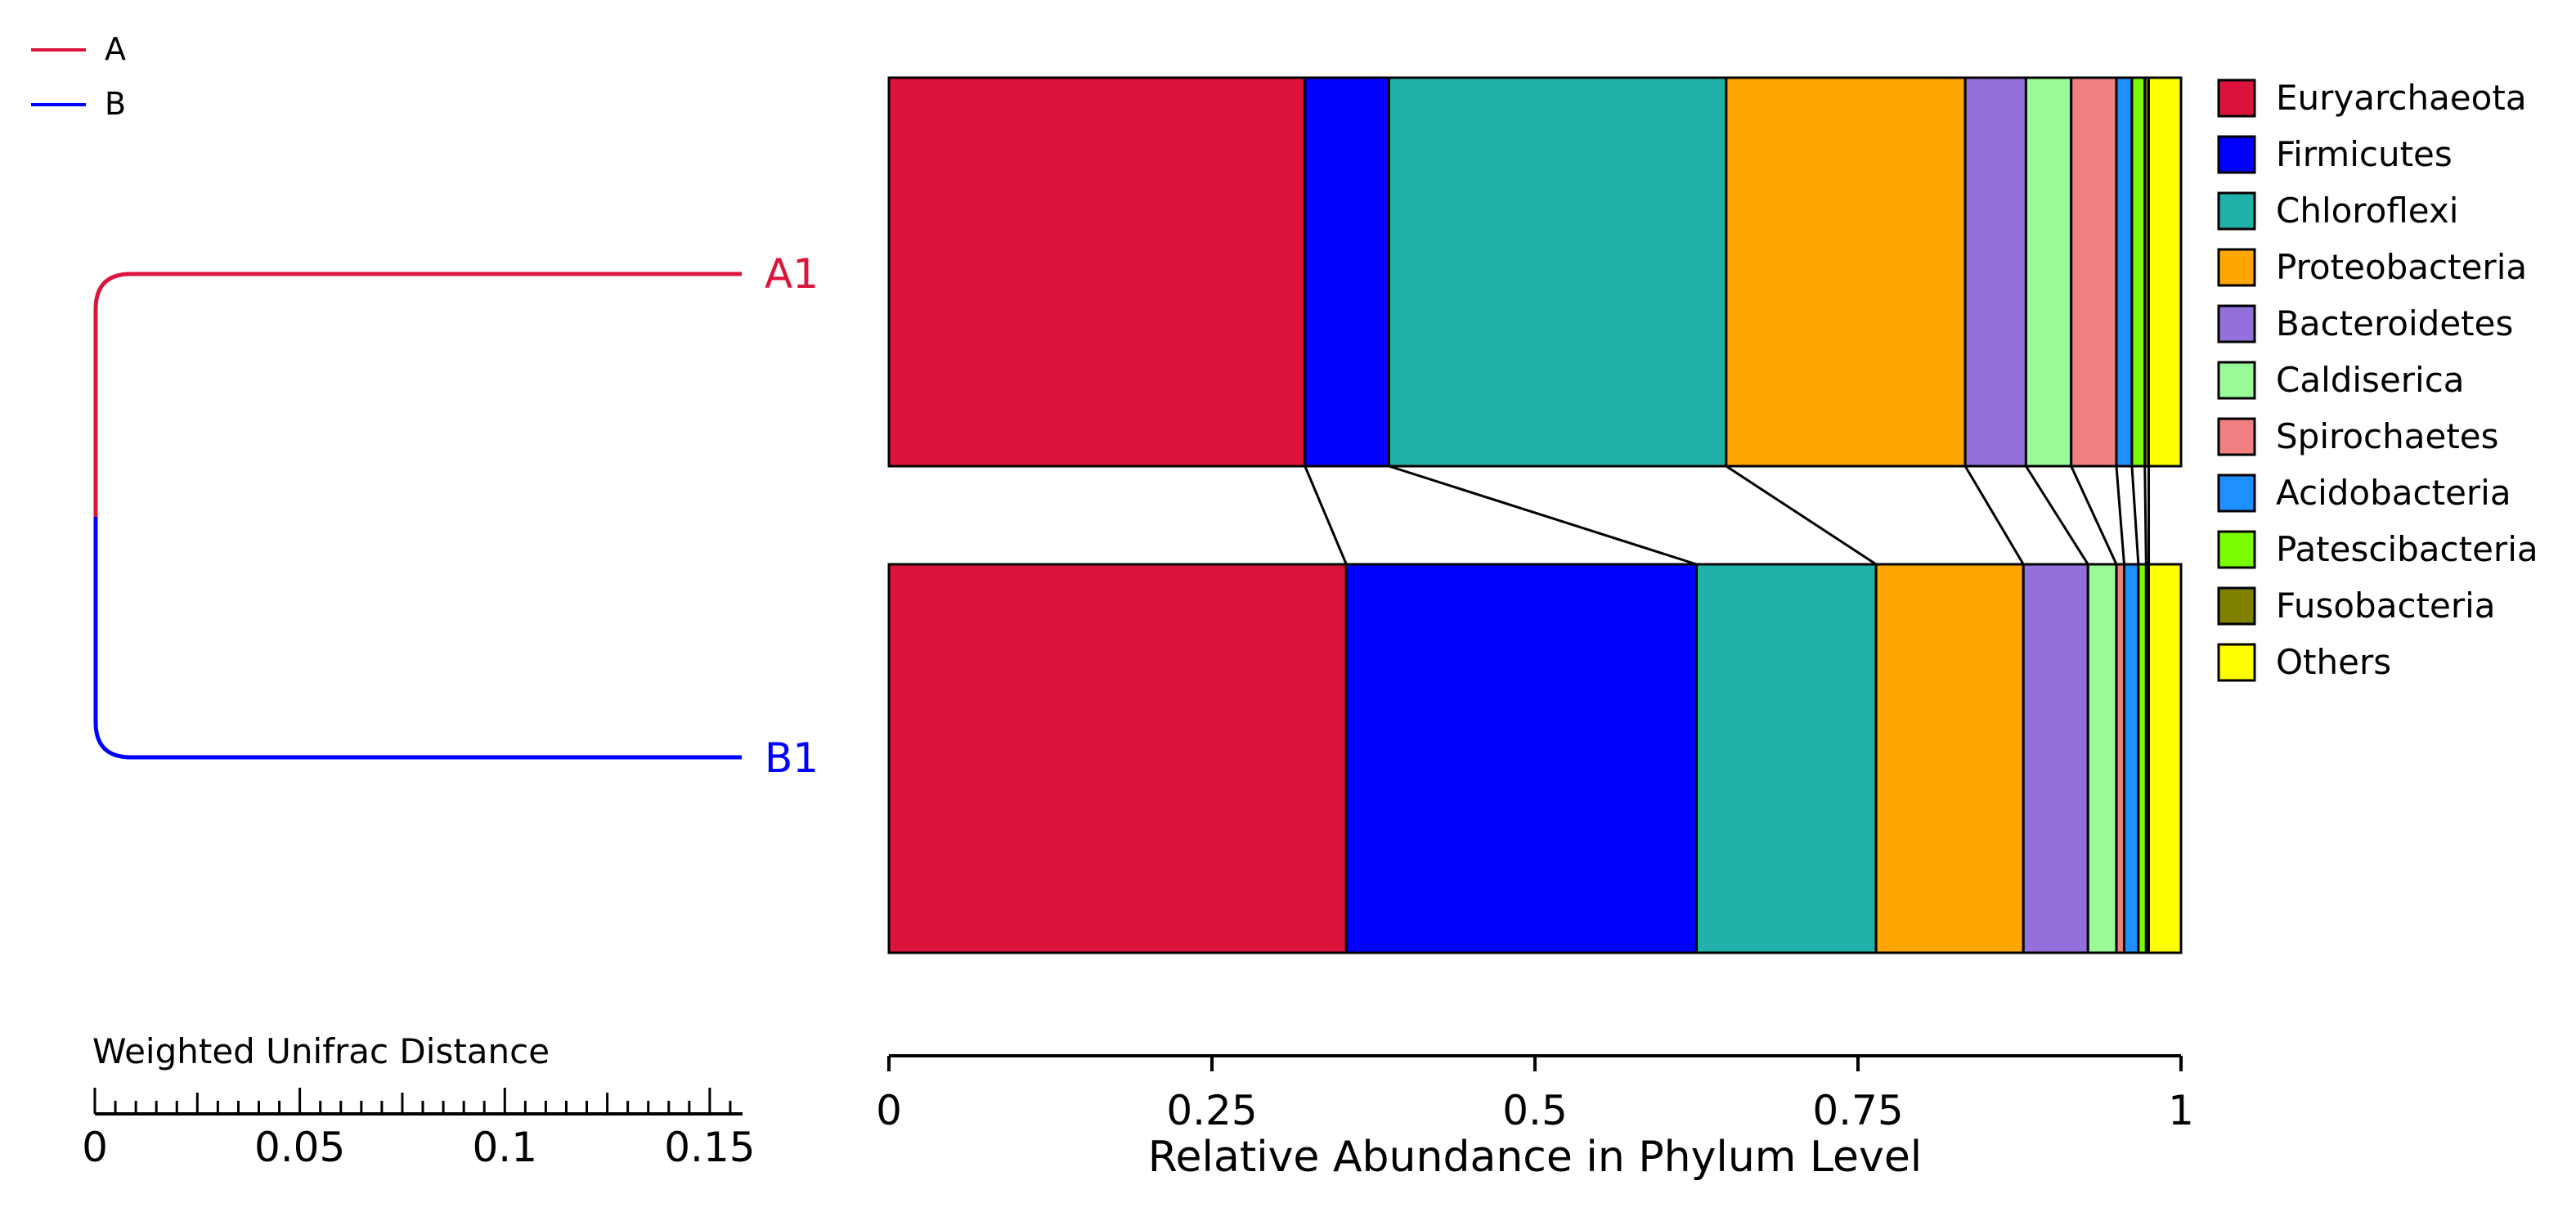  What do you see at coordinates (115, 49) in the screenshot?
I see `group-legend-label-a: A` at bounding box center [115, 49].